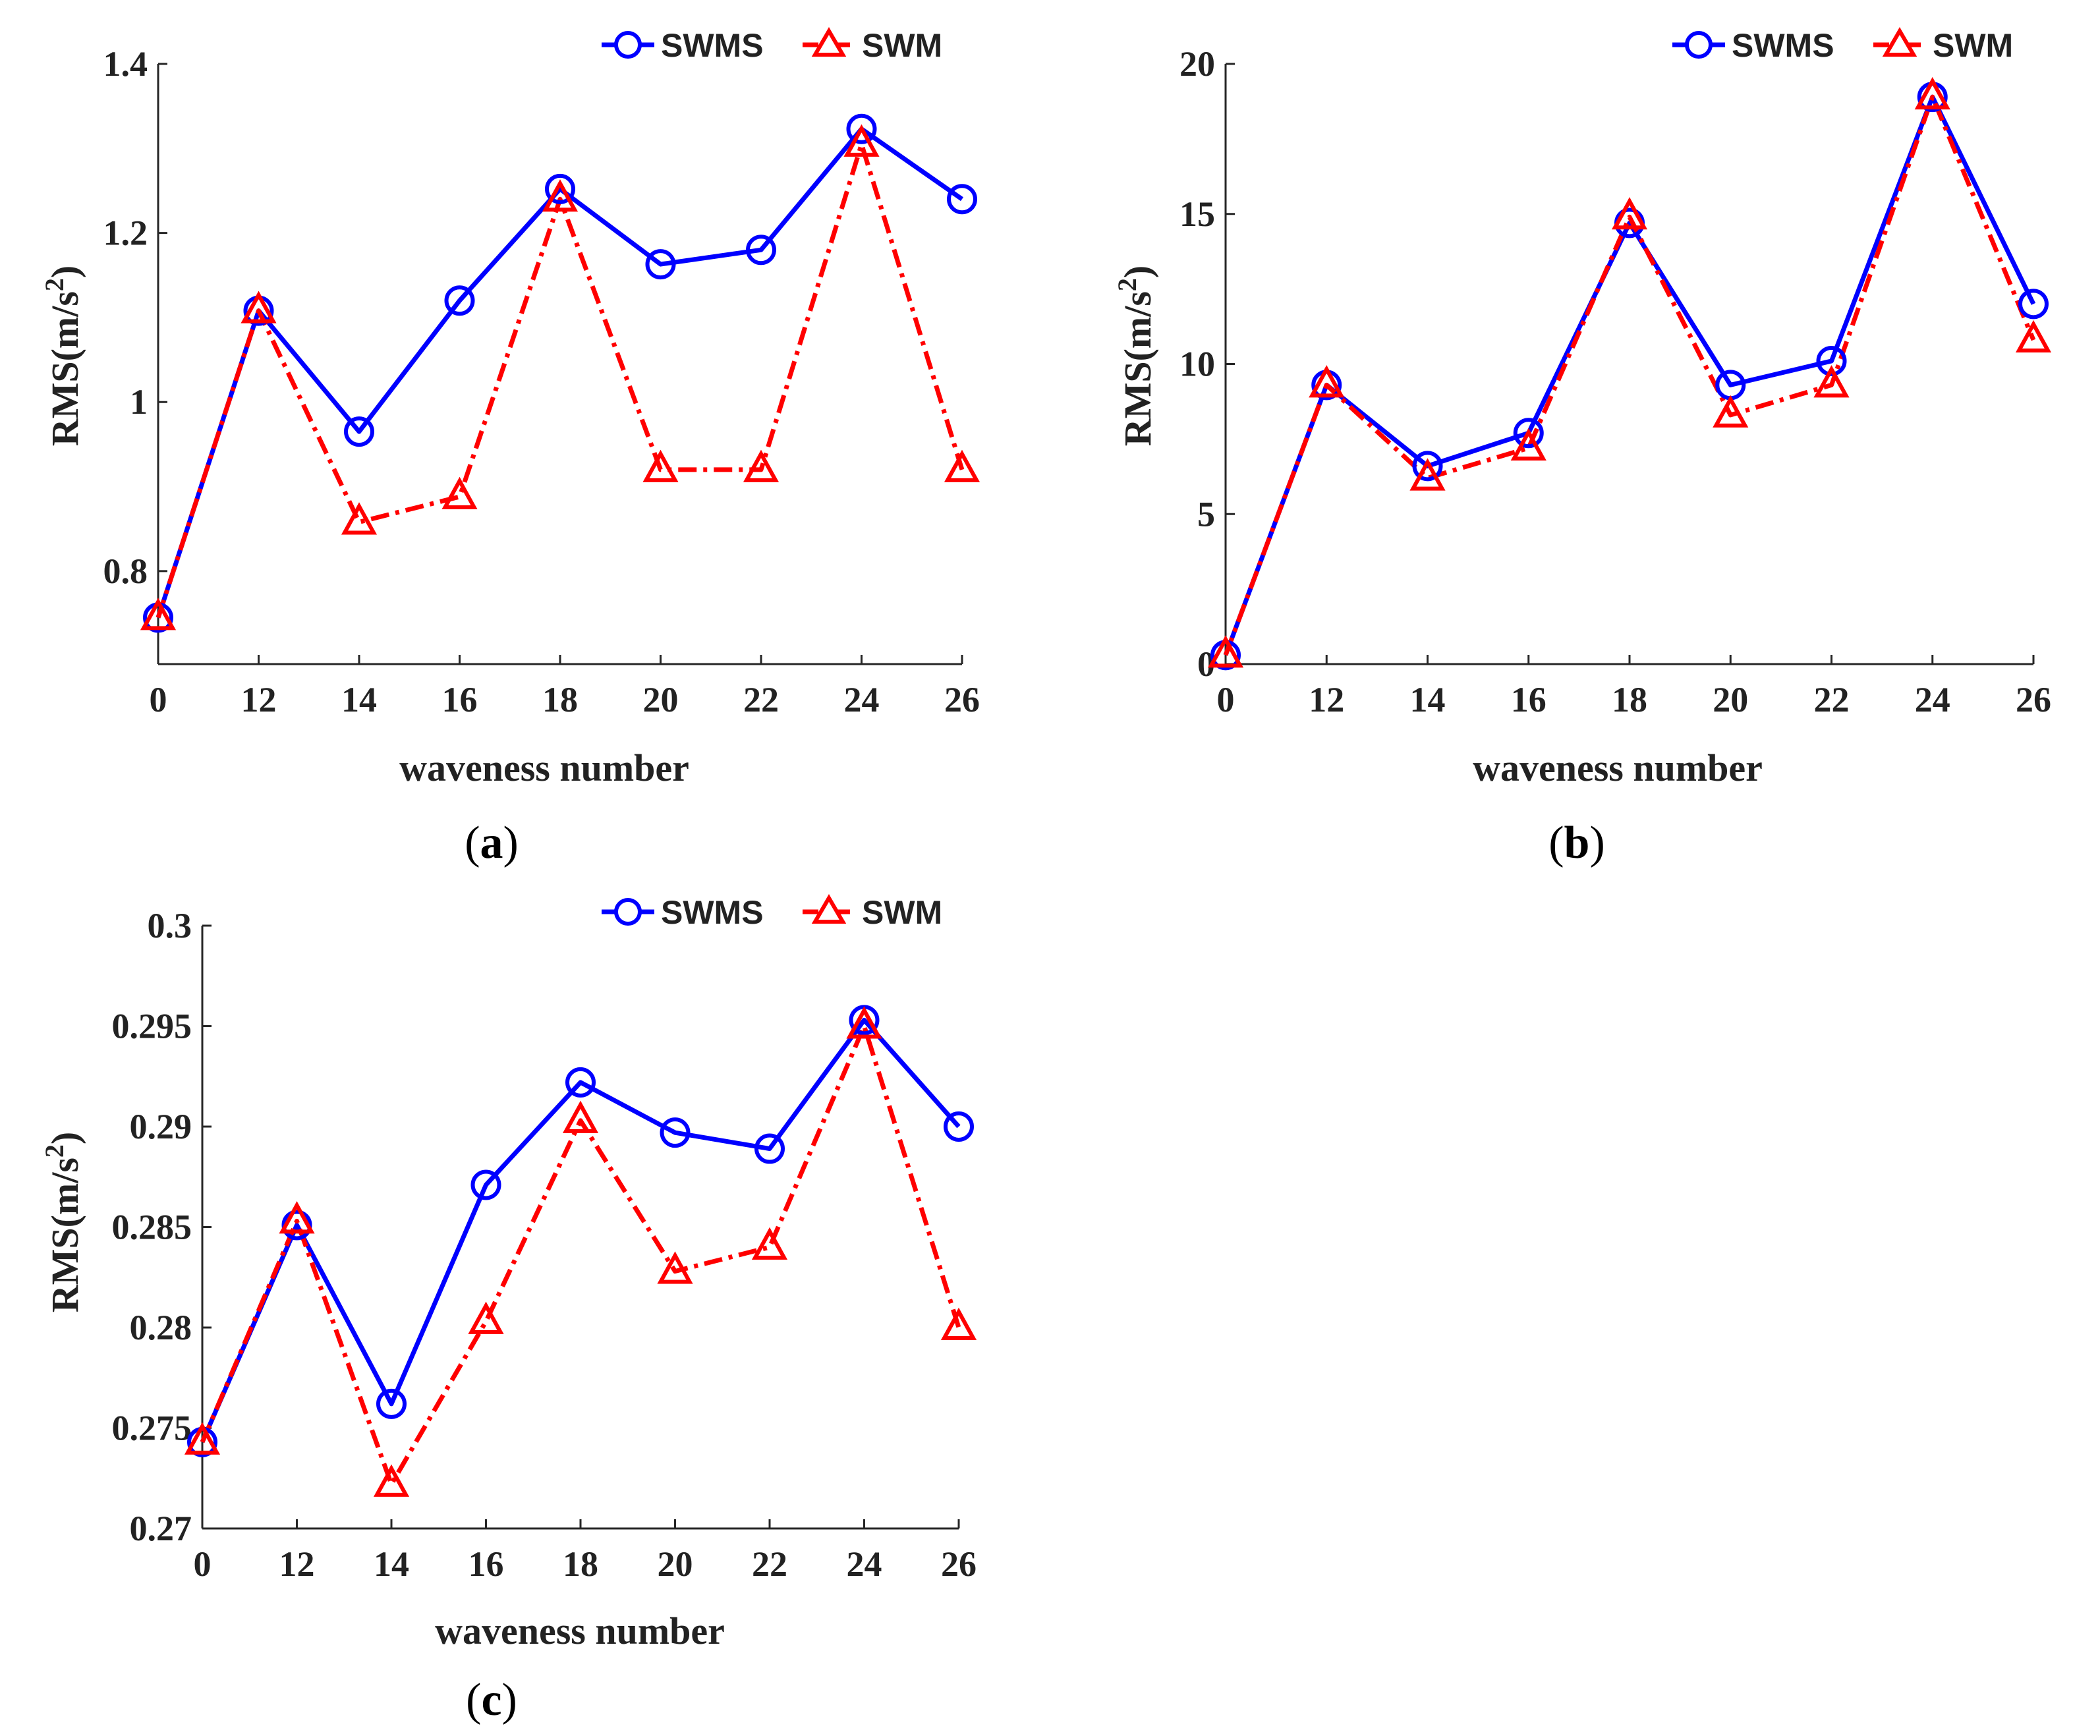 This screenshot has height=1736, width=2100. What do you see at coordinates (1618, 767) in the screenshot?
I see `x-axis-label-b: waveness number` at bounding box center [1618, 767].